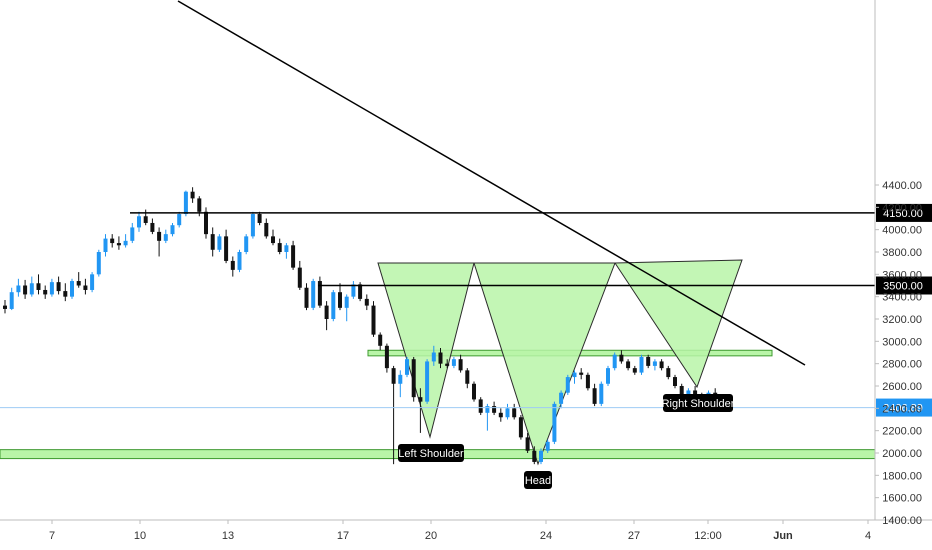  I want to click on x-tick-label: 24, so click(546, 536).